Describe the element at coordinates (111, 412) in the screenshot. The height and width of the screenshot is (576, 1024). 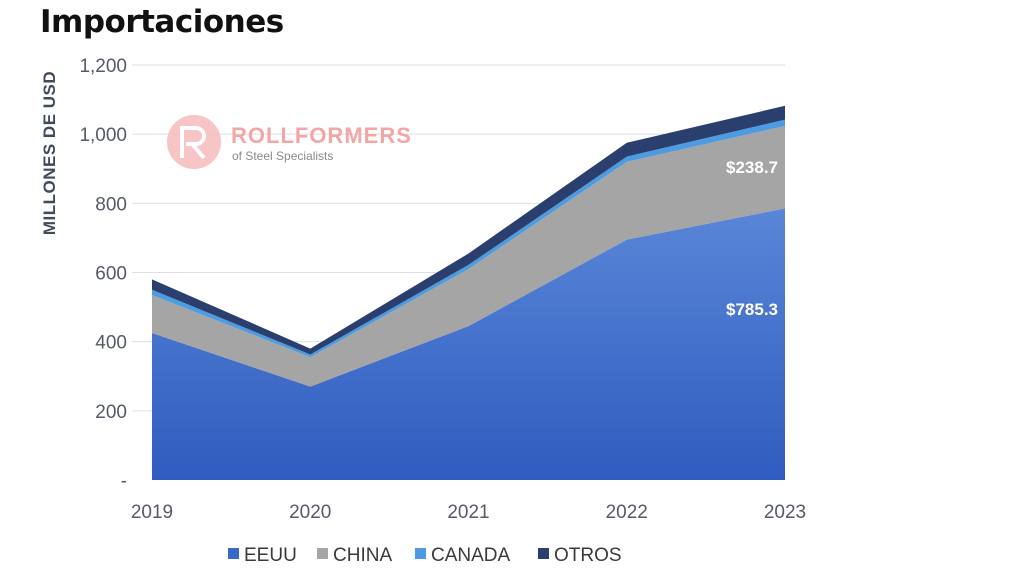
I see `y-tick-label: 200` at that location.